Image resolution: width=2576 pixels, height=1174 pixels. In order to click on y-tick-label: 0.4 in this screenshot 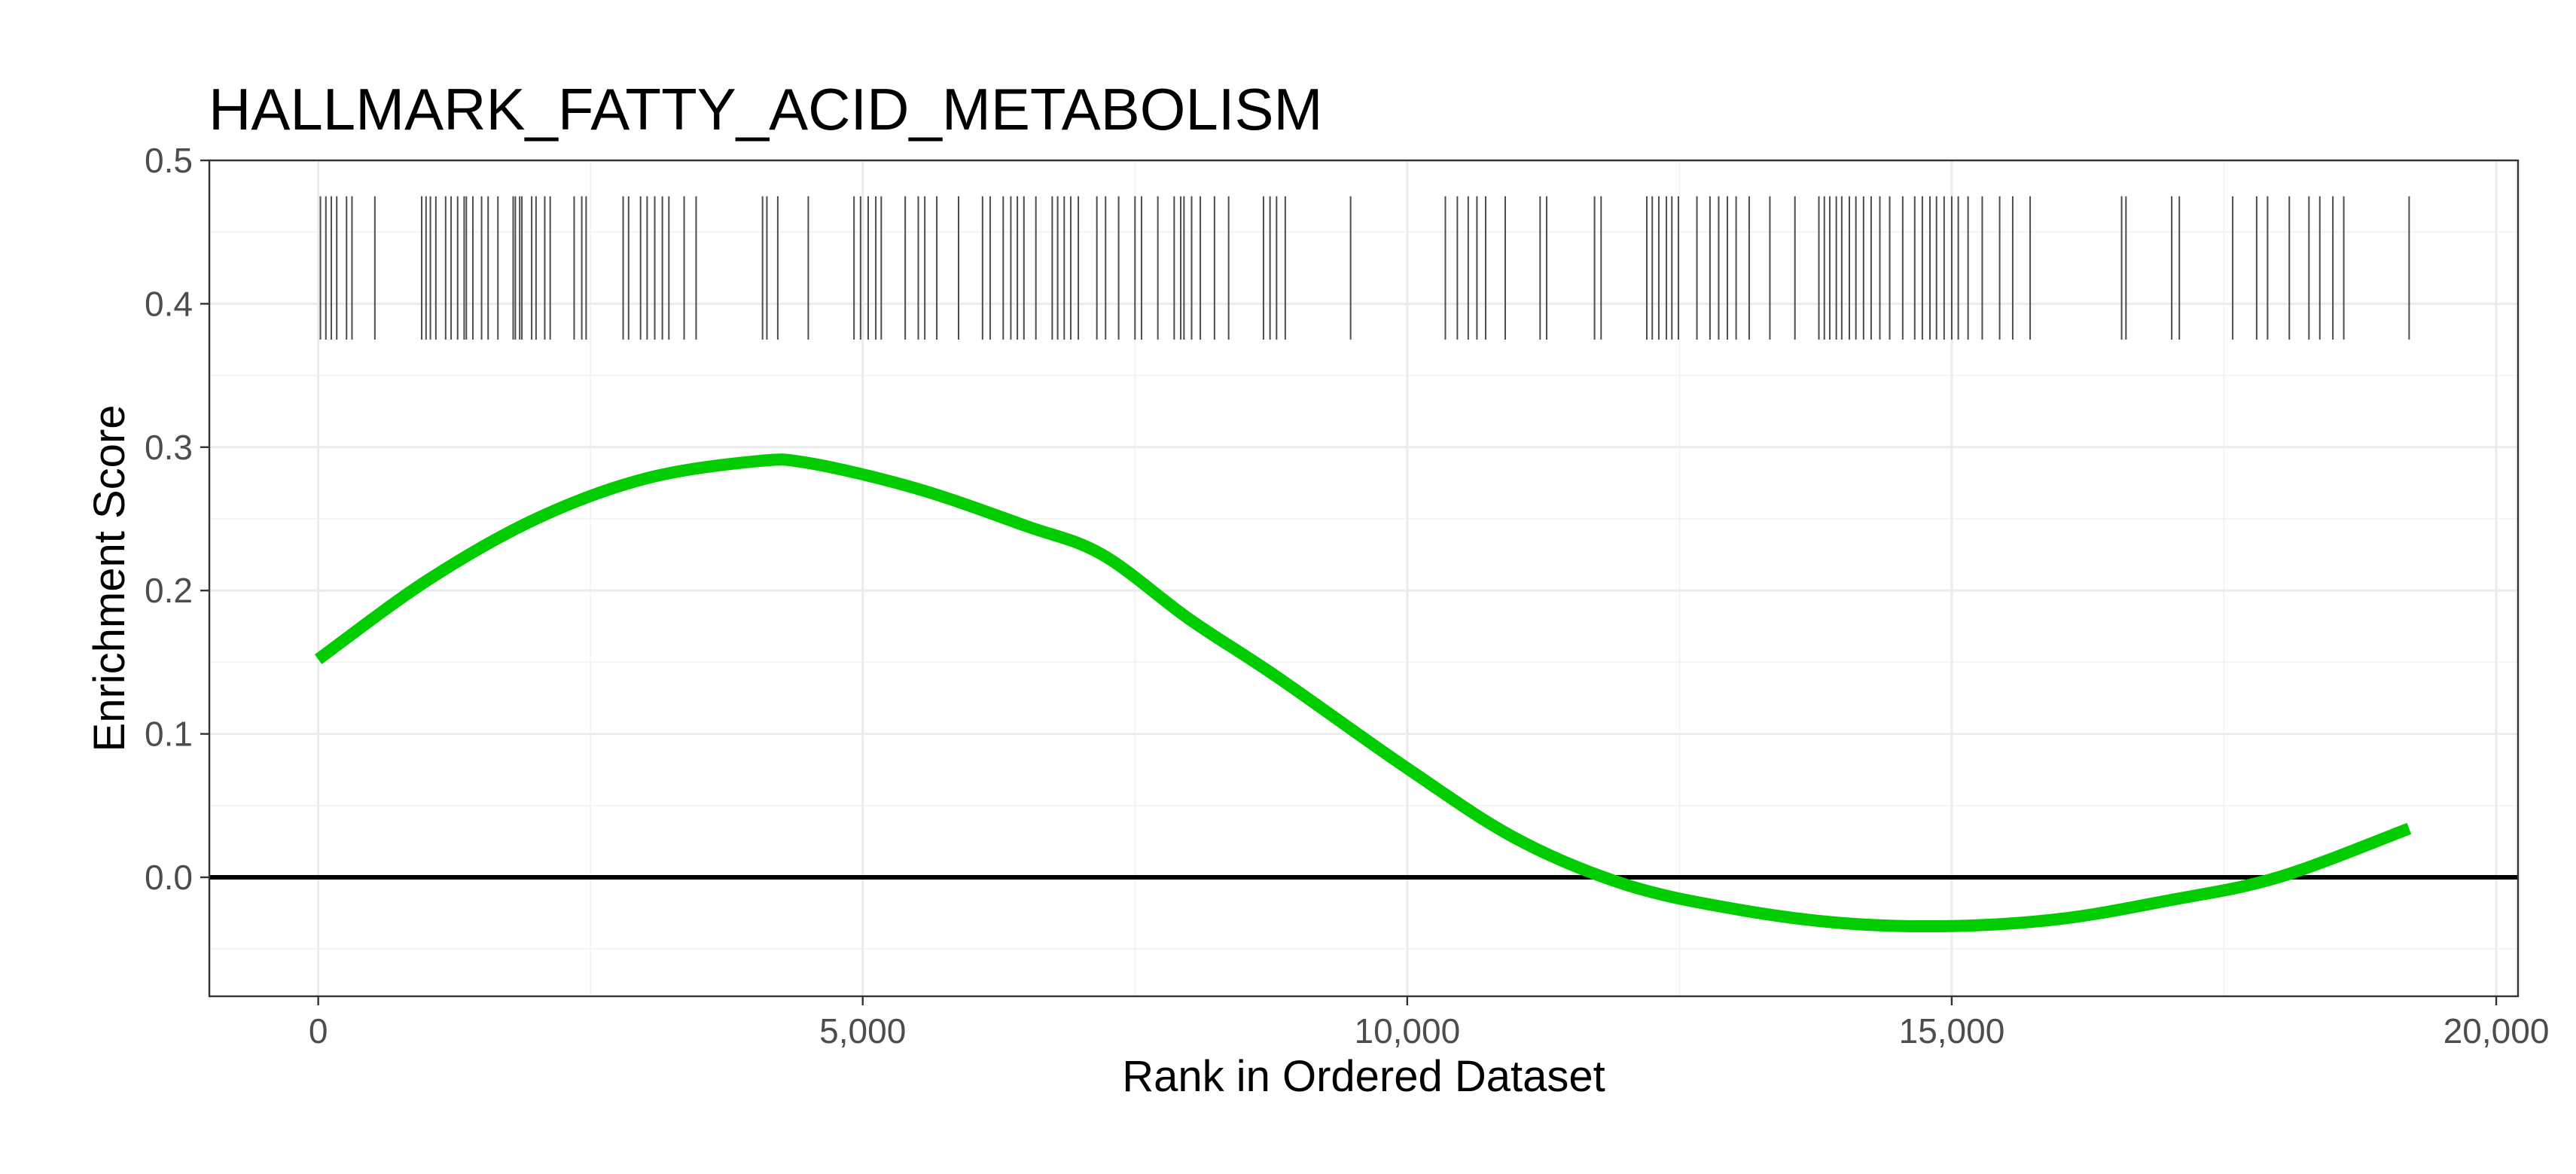, I will do `click(169, 303)`.